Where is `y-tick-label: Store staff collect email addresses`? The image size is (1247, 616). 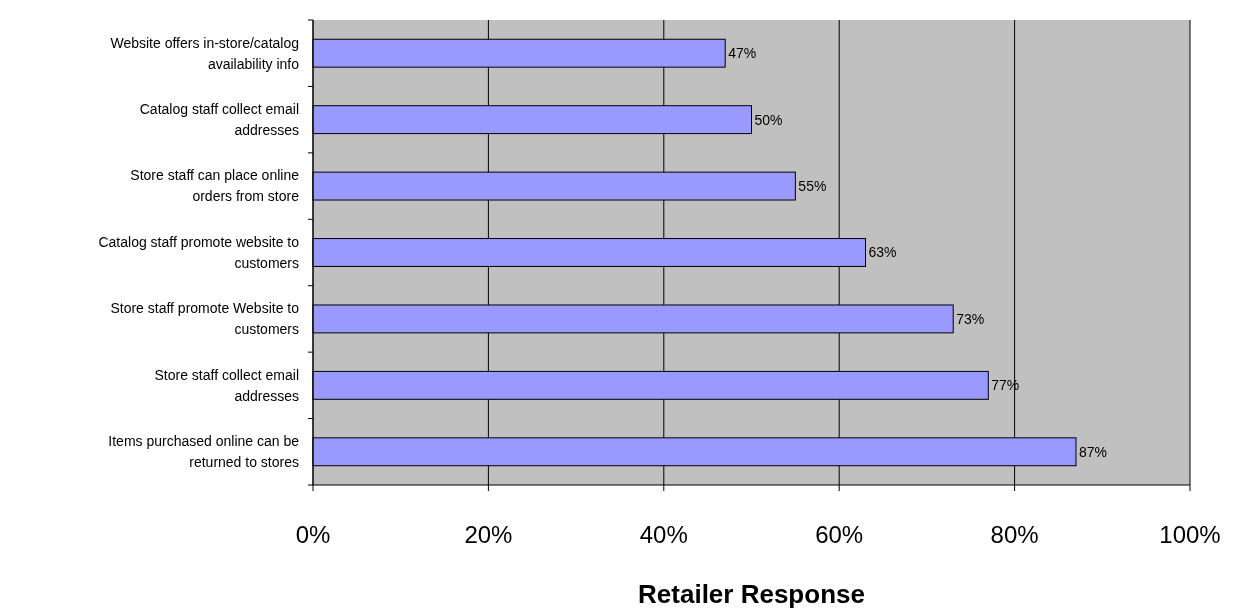 y-tick-label: Store staff collect email addresses is located at coordinates (226, 385).